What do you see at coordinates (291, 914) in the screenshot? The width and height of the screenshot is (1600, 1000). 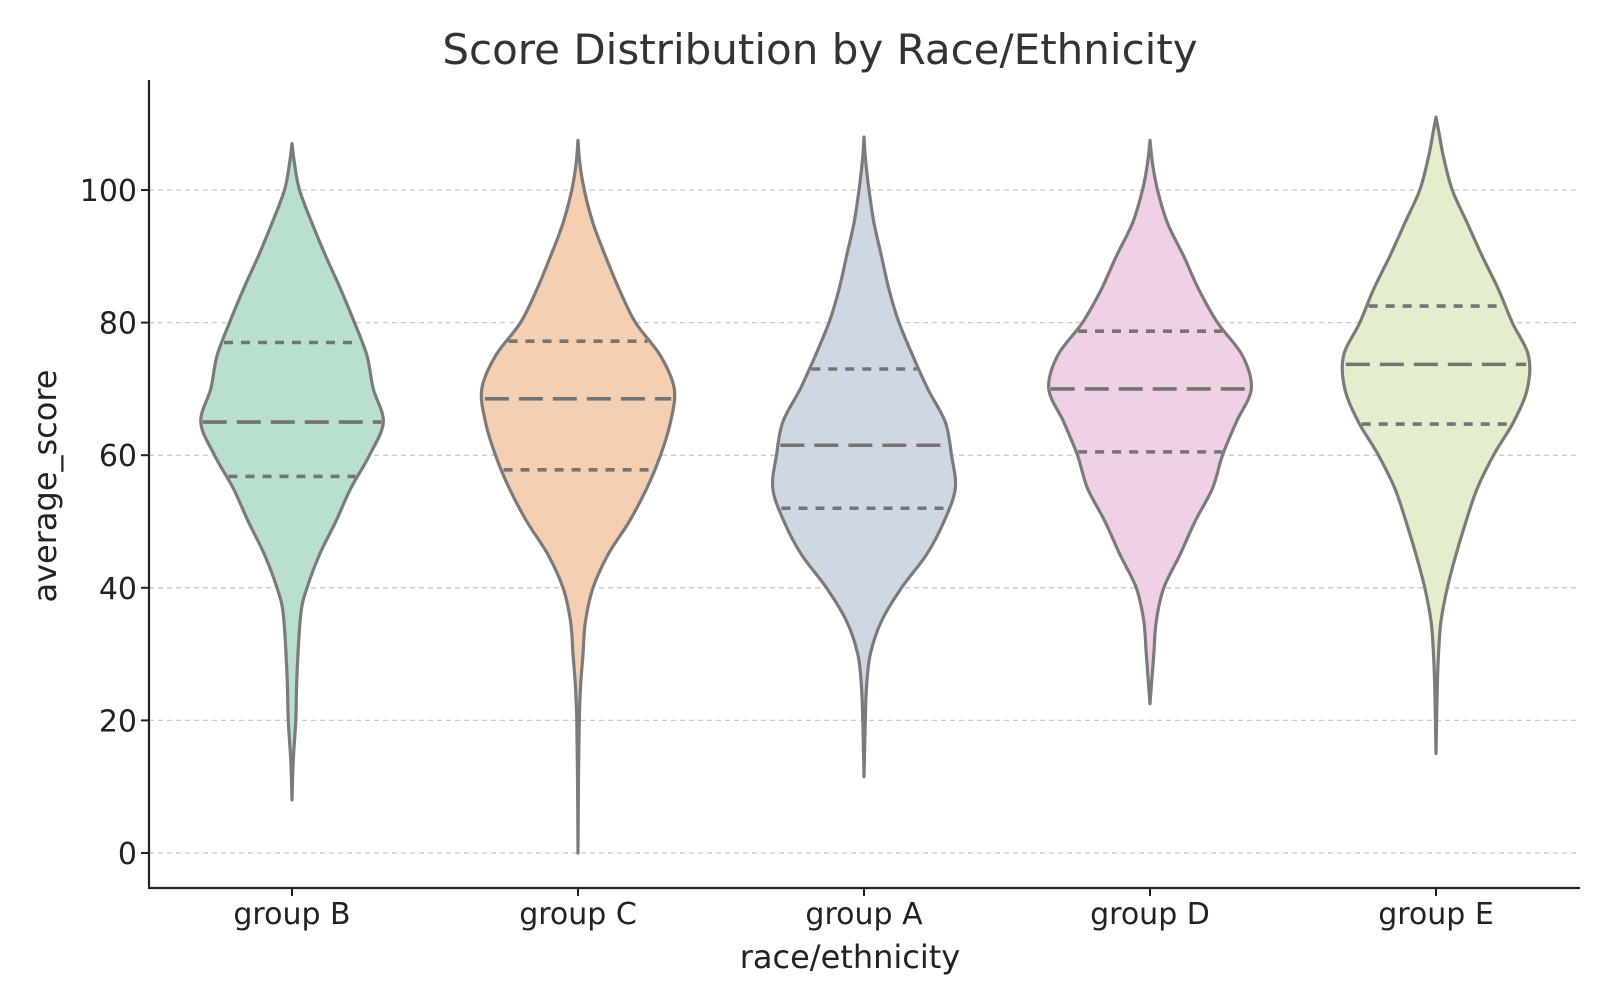 I see `x-tick-label: group B` at bounding box center [291, 914].